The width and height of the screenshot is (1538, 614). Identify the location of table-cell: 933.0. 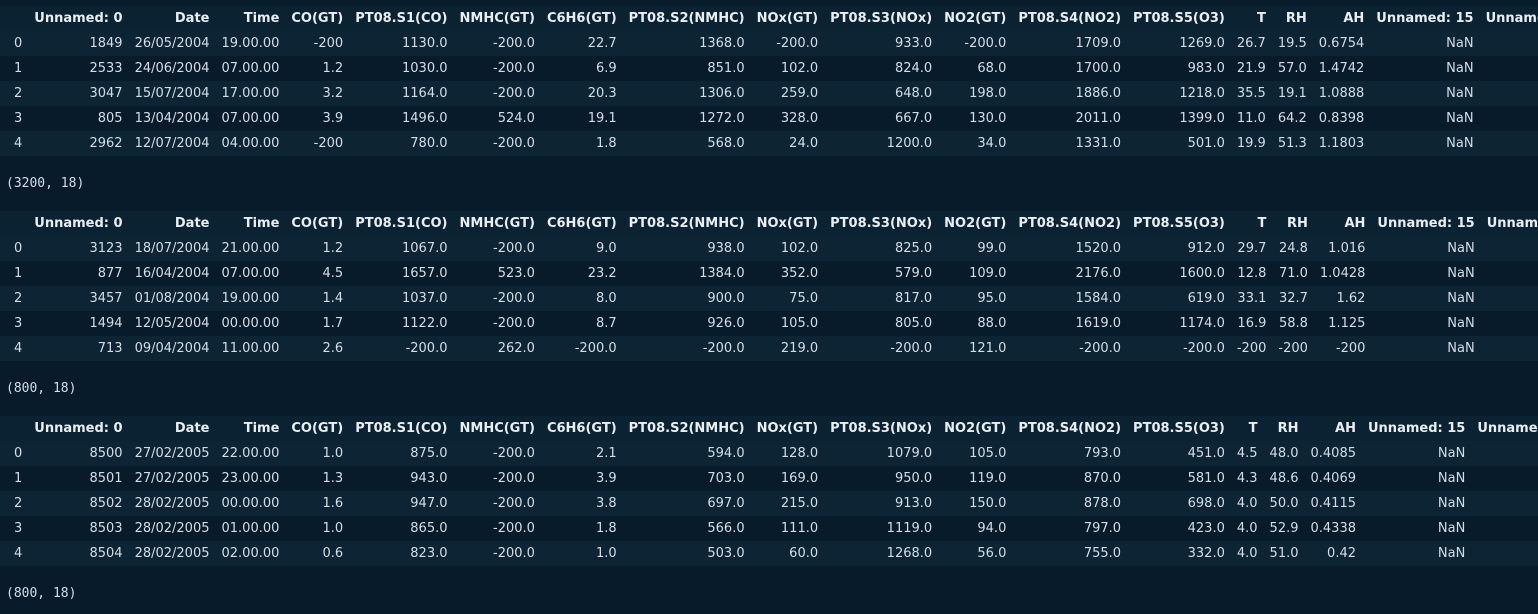
(913, 43).